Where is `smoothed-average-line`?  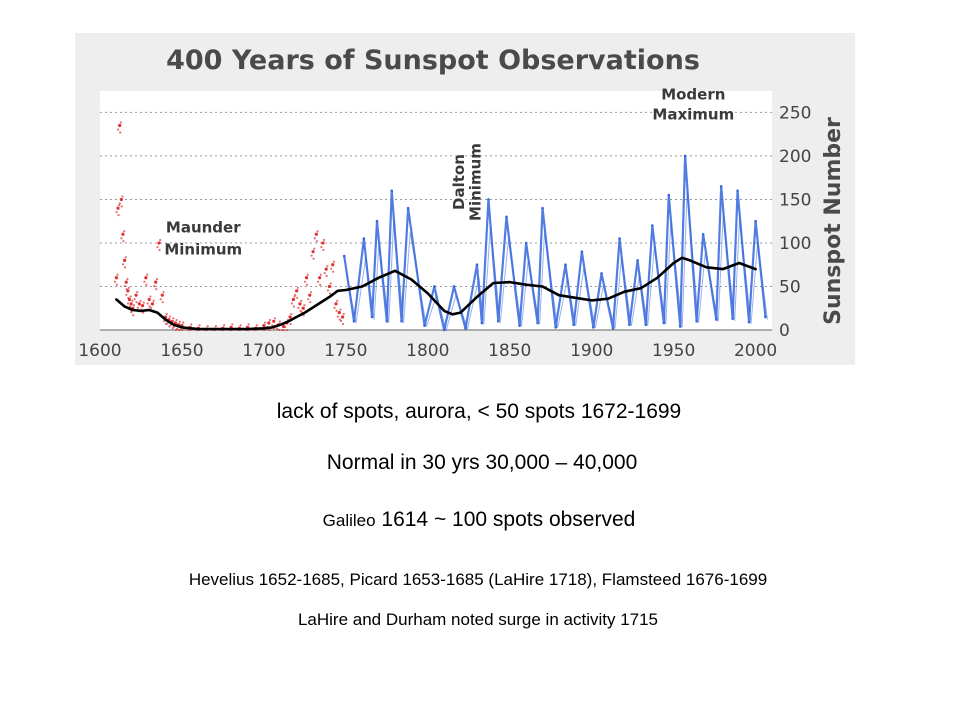 smoothed-average-line is located at coordinates (436, 293).